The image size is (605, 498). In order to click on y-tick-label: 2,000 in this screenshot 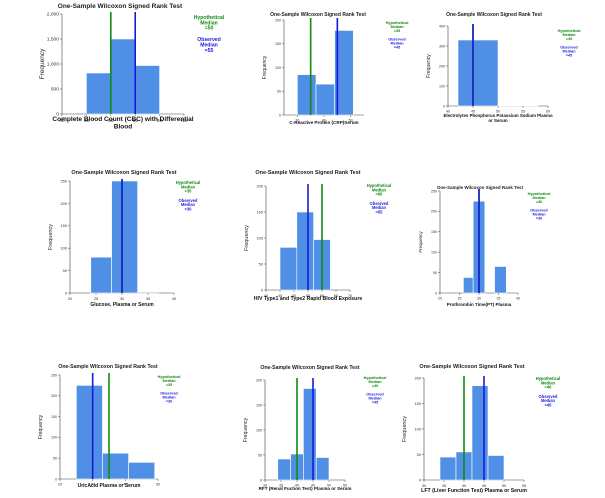, I will do `click(53, 15)`.